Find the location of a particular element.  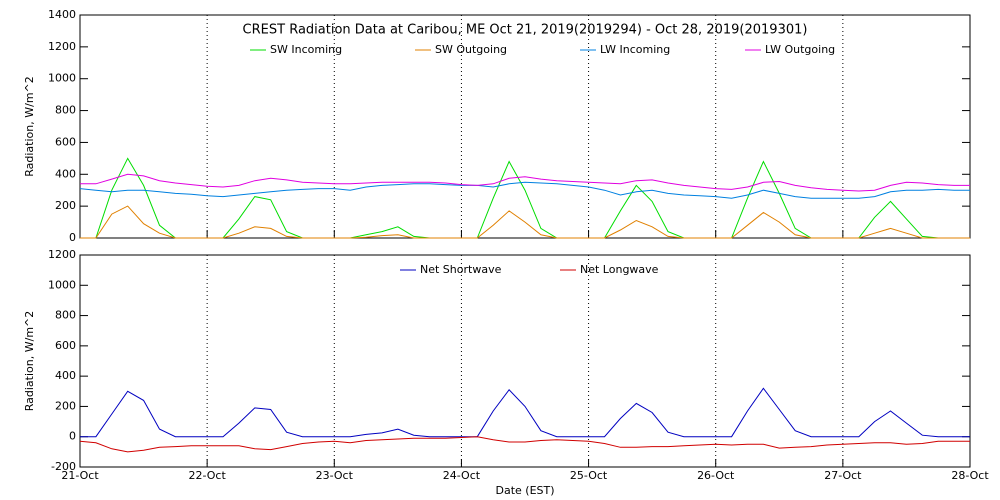

y-tick-label: -200 is located at coordinates (63, 466).